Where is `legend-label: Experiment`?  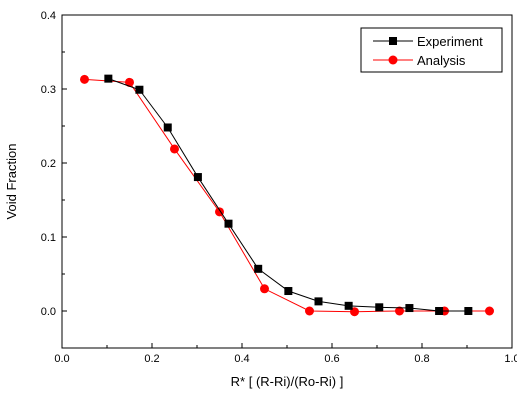
legend-label: Experiment is located at coordinates (450, 41).